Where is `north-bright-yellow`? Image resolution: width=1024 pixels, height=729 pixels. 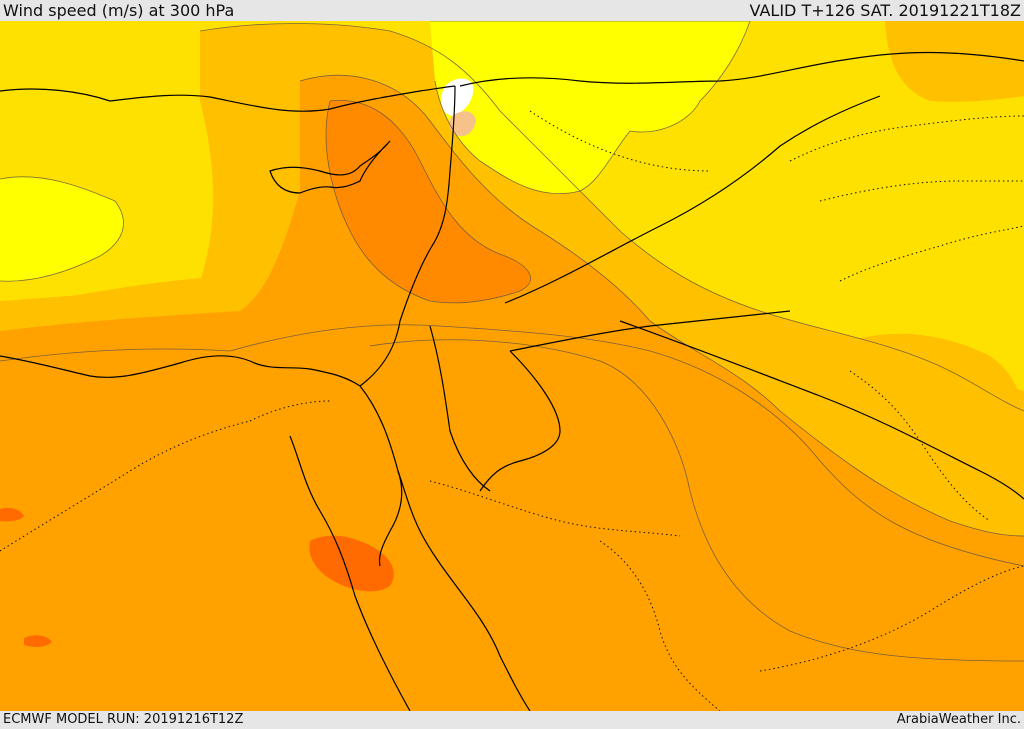
north-bright-yellow is located at coordinates (590, 107).